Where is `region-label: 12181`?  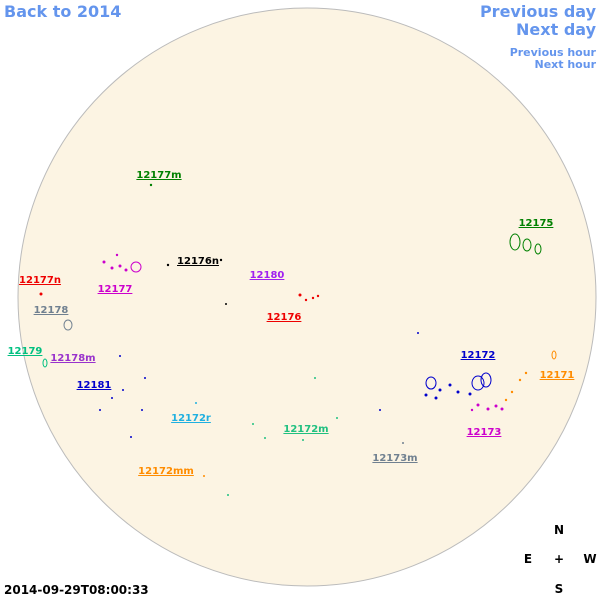
region-label: 12181 is located at coordinates (94, 385).